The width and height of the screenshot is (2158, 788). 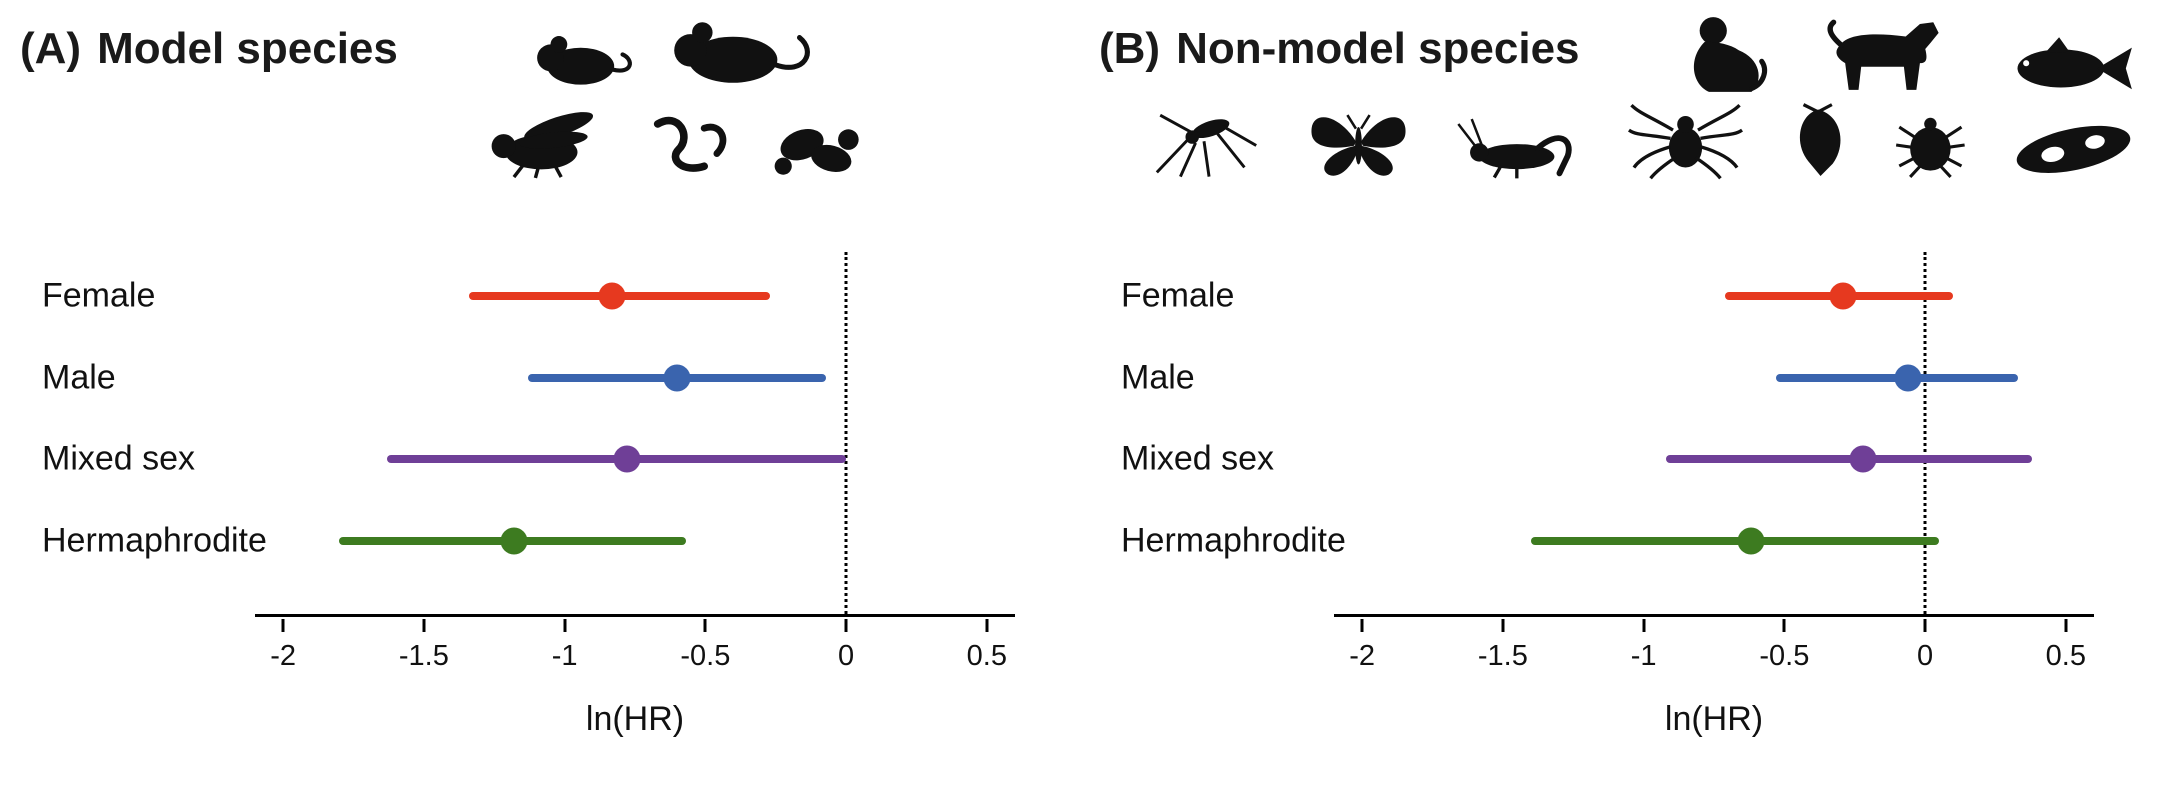 I want to click on panel-a-label: (A), so click(x=51, y=48).